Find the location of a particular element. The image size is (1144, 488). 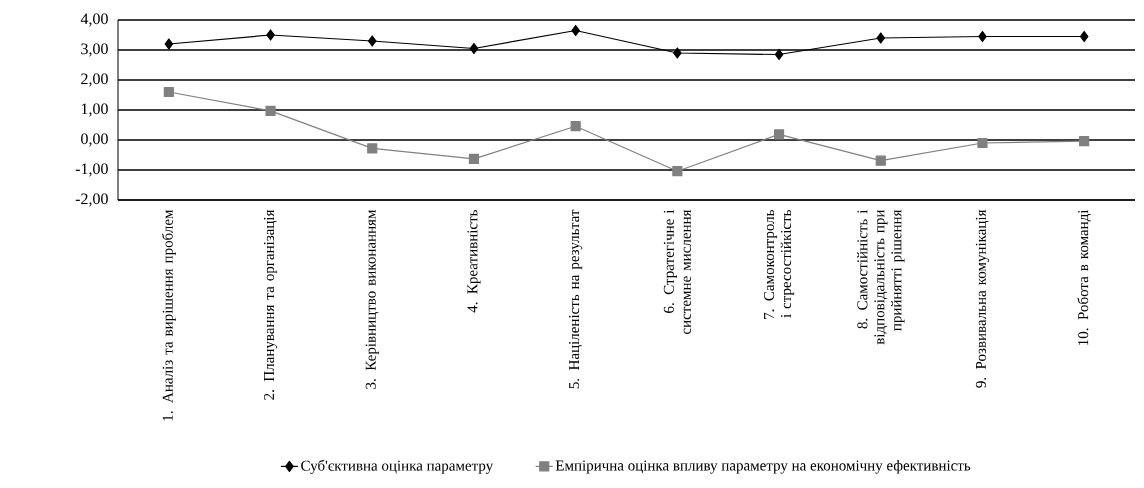

y-tick-label: 3,00 is located at coordinates (94, 50).